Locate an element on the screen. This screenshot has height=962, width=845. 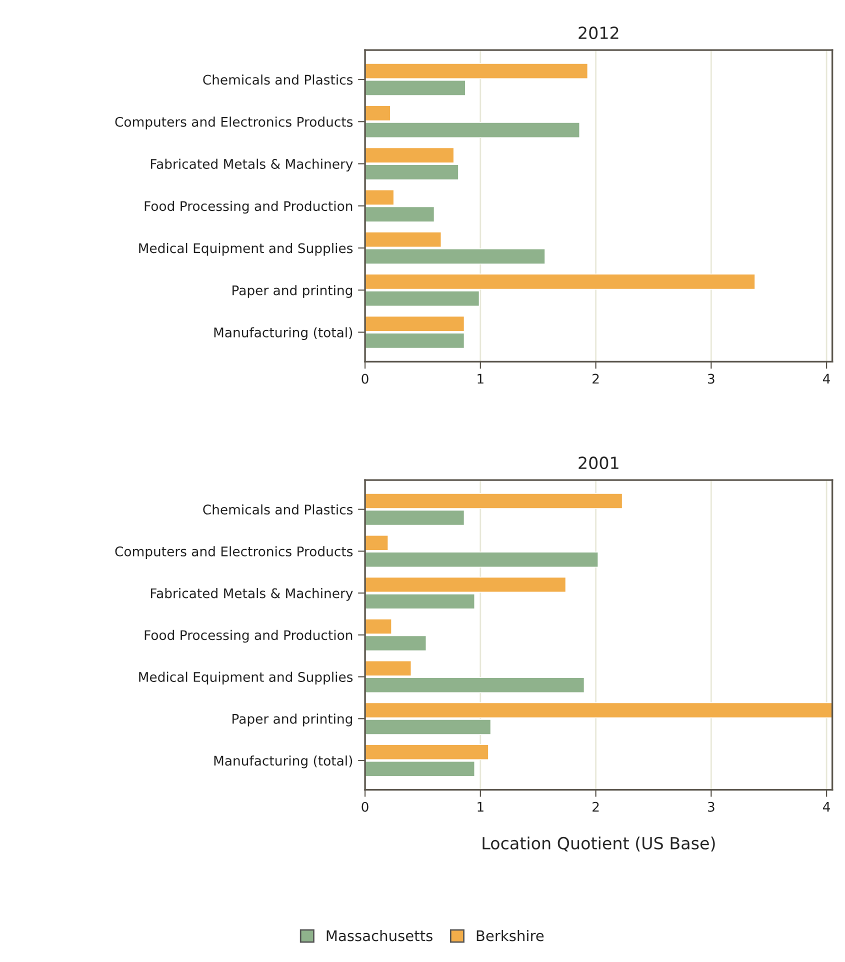
legend-label: Massachusetts is located at coordinates (379, 936).